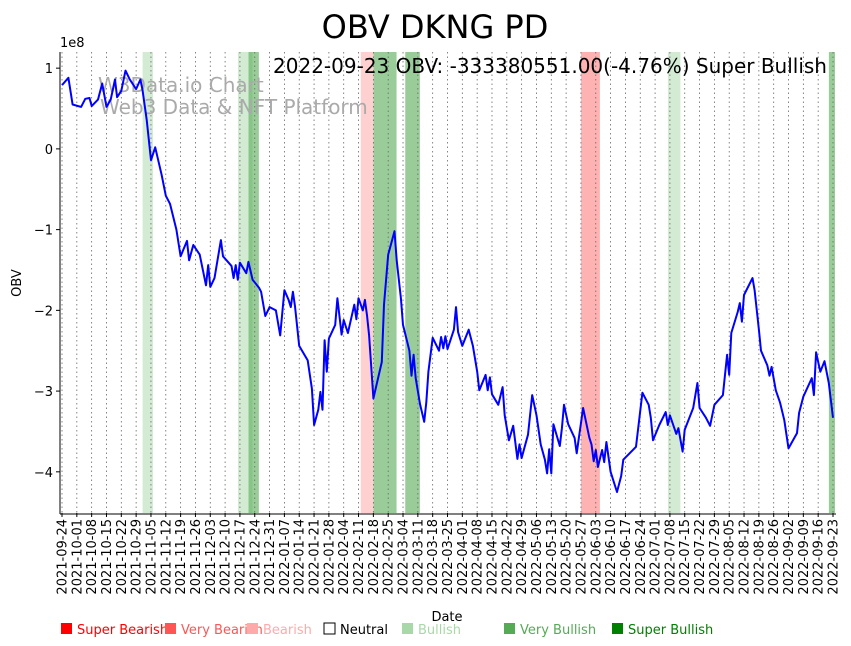 This screenshot has height=646, width=851. I want to click on x-tick-label: 2022-02-11, so click(359, 557).